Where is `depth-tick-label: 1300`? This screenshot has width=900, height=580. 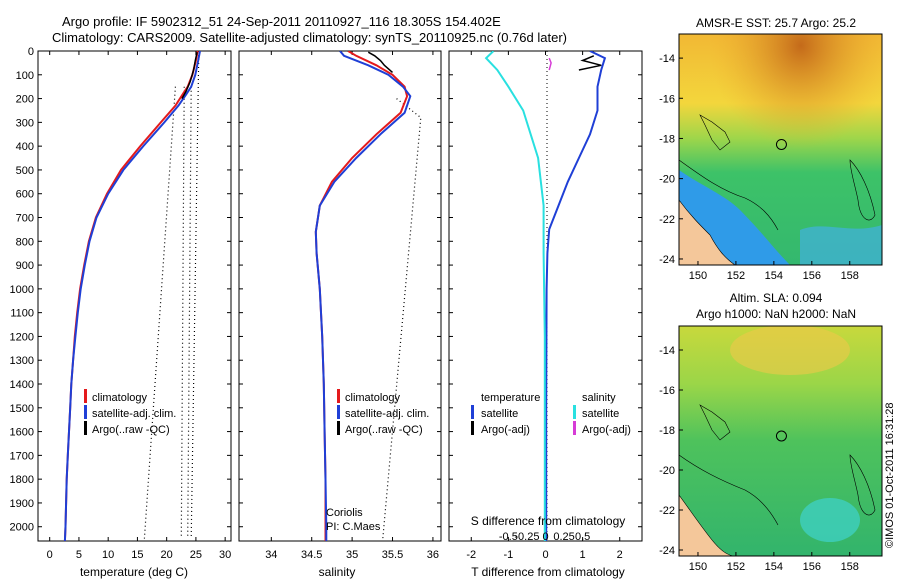
depth-tick-label: 1300 is located at coordinates (22, 361).